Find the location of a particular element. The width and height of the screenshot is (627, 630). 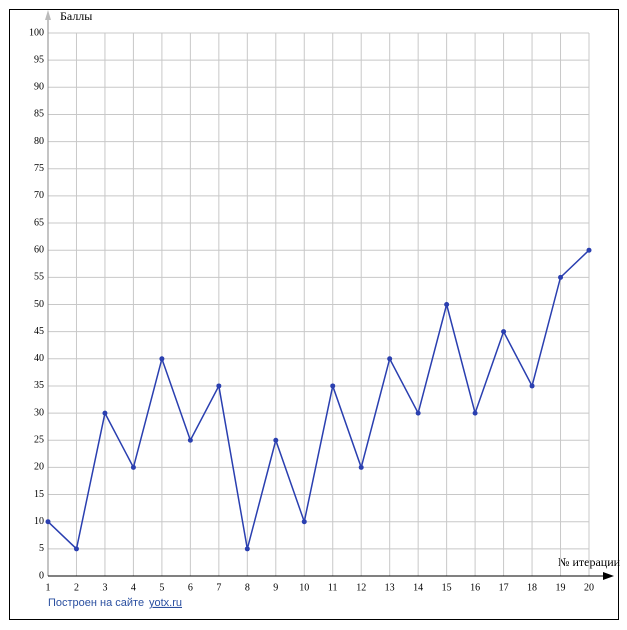

x-tick-label: 7 is located at coordinates (218, 587).